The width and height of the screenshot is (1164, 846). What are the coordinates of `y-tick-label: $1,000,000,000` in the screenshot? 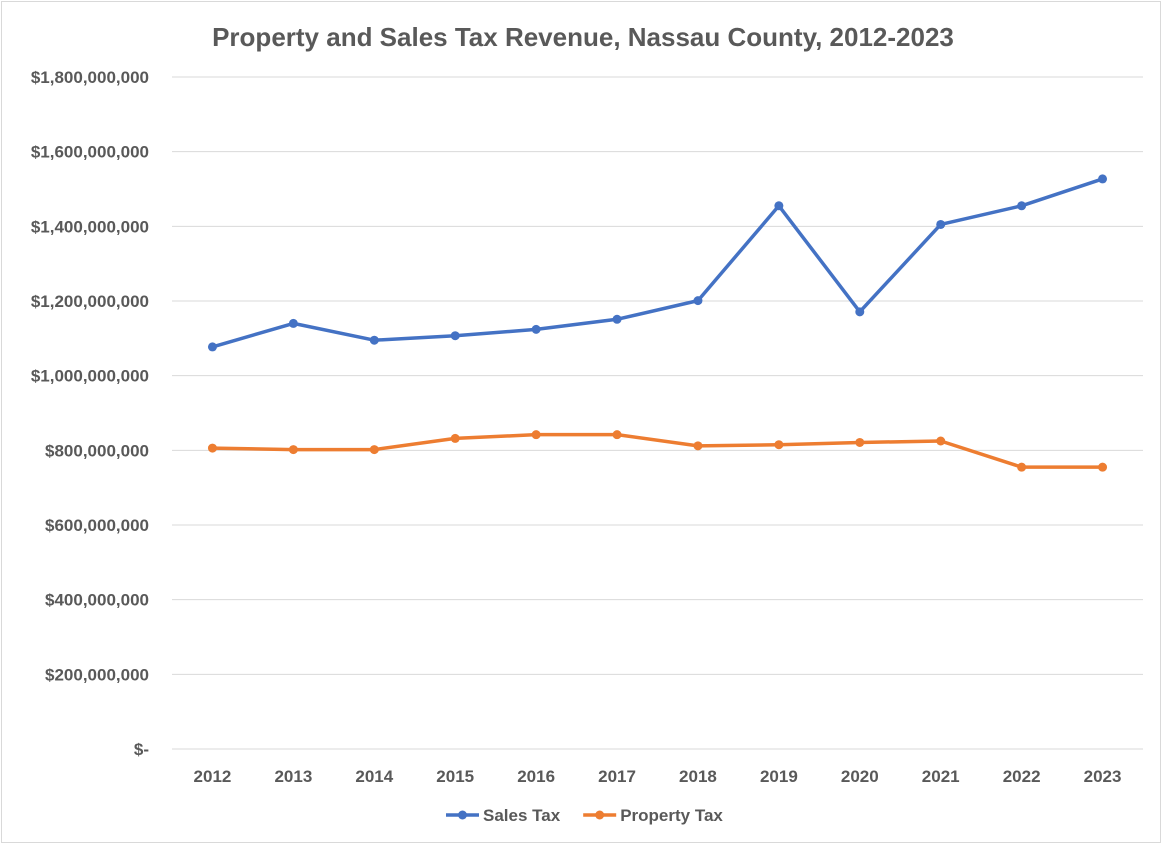 It's located at (90, 376).